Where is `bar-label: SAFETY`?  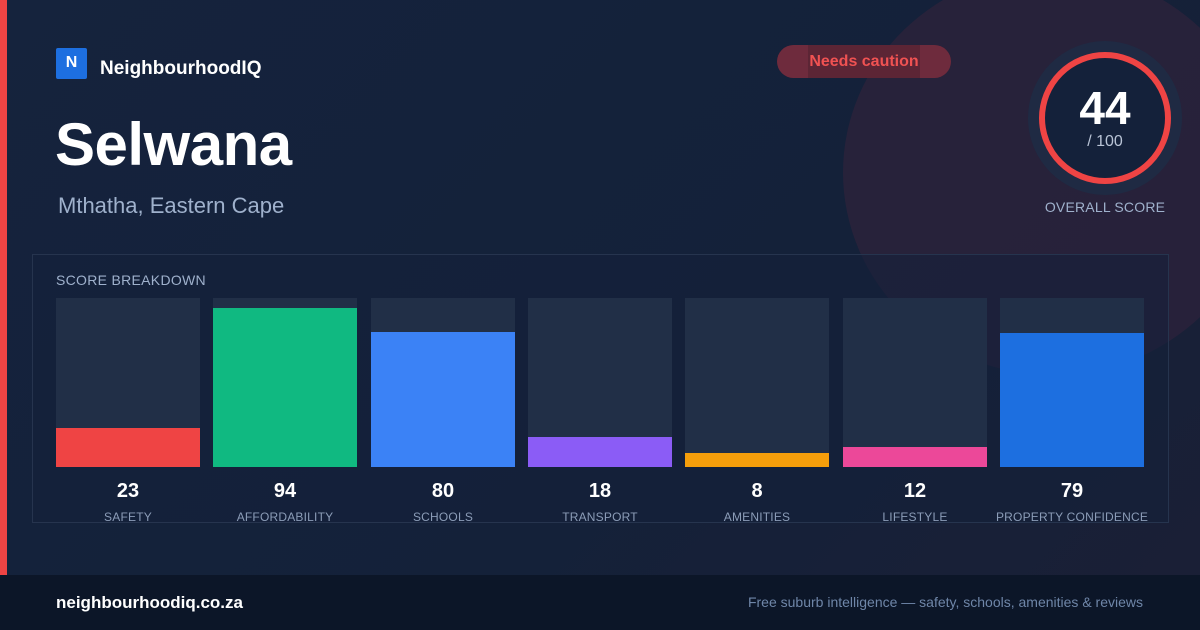 bar-label: SAFETY is located at coordinates (128, 517).